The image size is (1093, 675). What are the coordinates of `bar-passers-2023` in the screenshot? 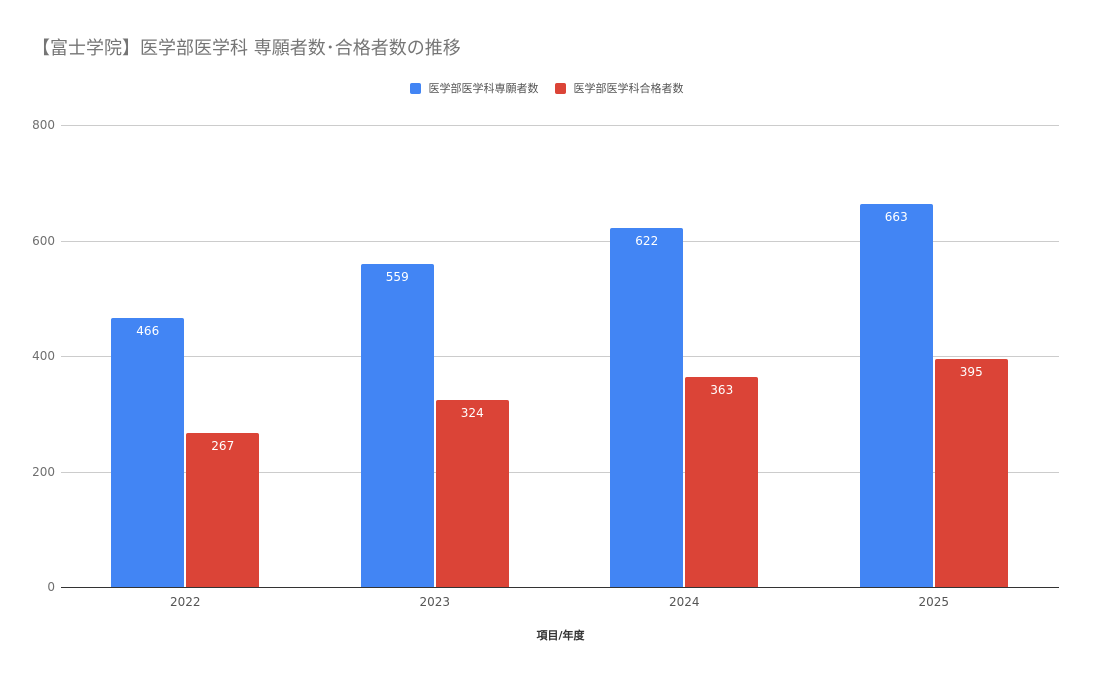 It's located at (472, 493).